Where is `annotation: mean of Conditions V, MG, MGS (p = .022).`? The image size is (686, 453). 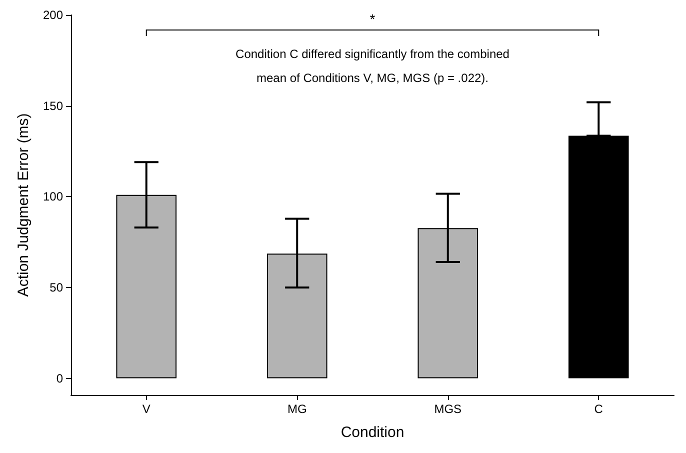 annotation: mean of Conditions V, MG, MGS (p = .022). is located at coordinates (372, 78).